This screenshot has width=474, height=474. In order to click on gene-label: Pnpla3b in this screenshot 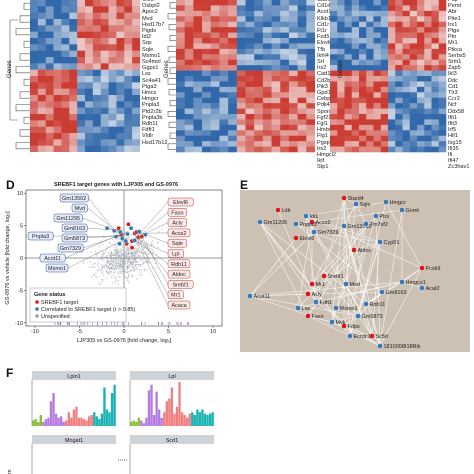, I will do `click(152, 117)`.